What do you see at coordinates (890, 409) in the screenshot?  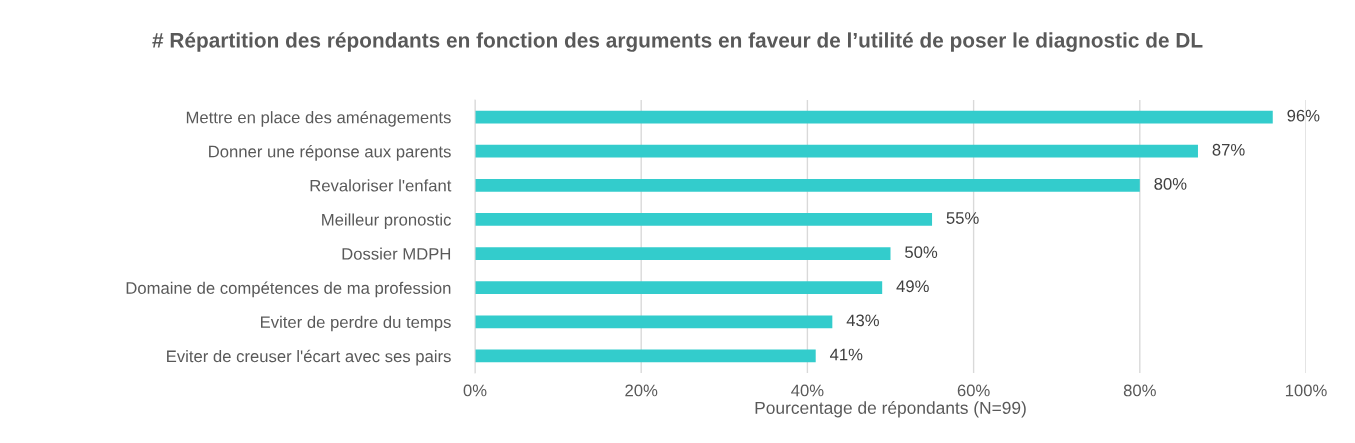 I see `x-axis-title: Pourcentage de répondants (N=99)` at bounding box center [890, 409].